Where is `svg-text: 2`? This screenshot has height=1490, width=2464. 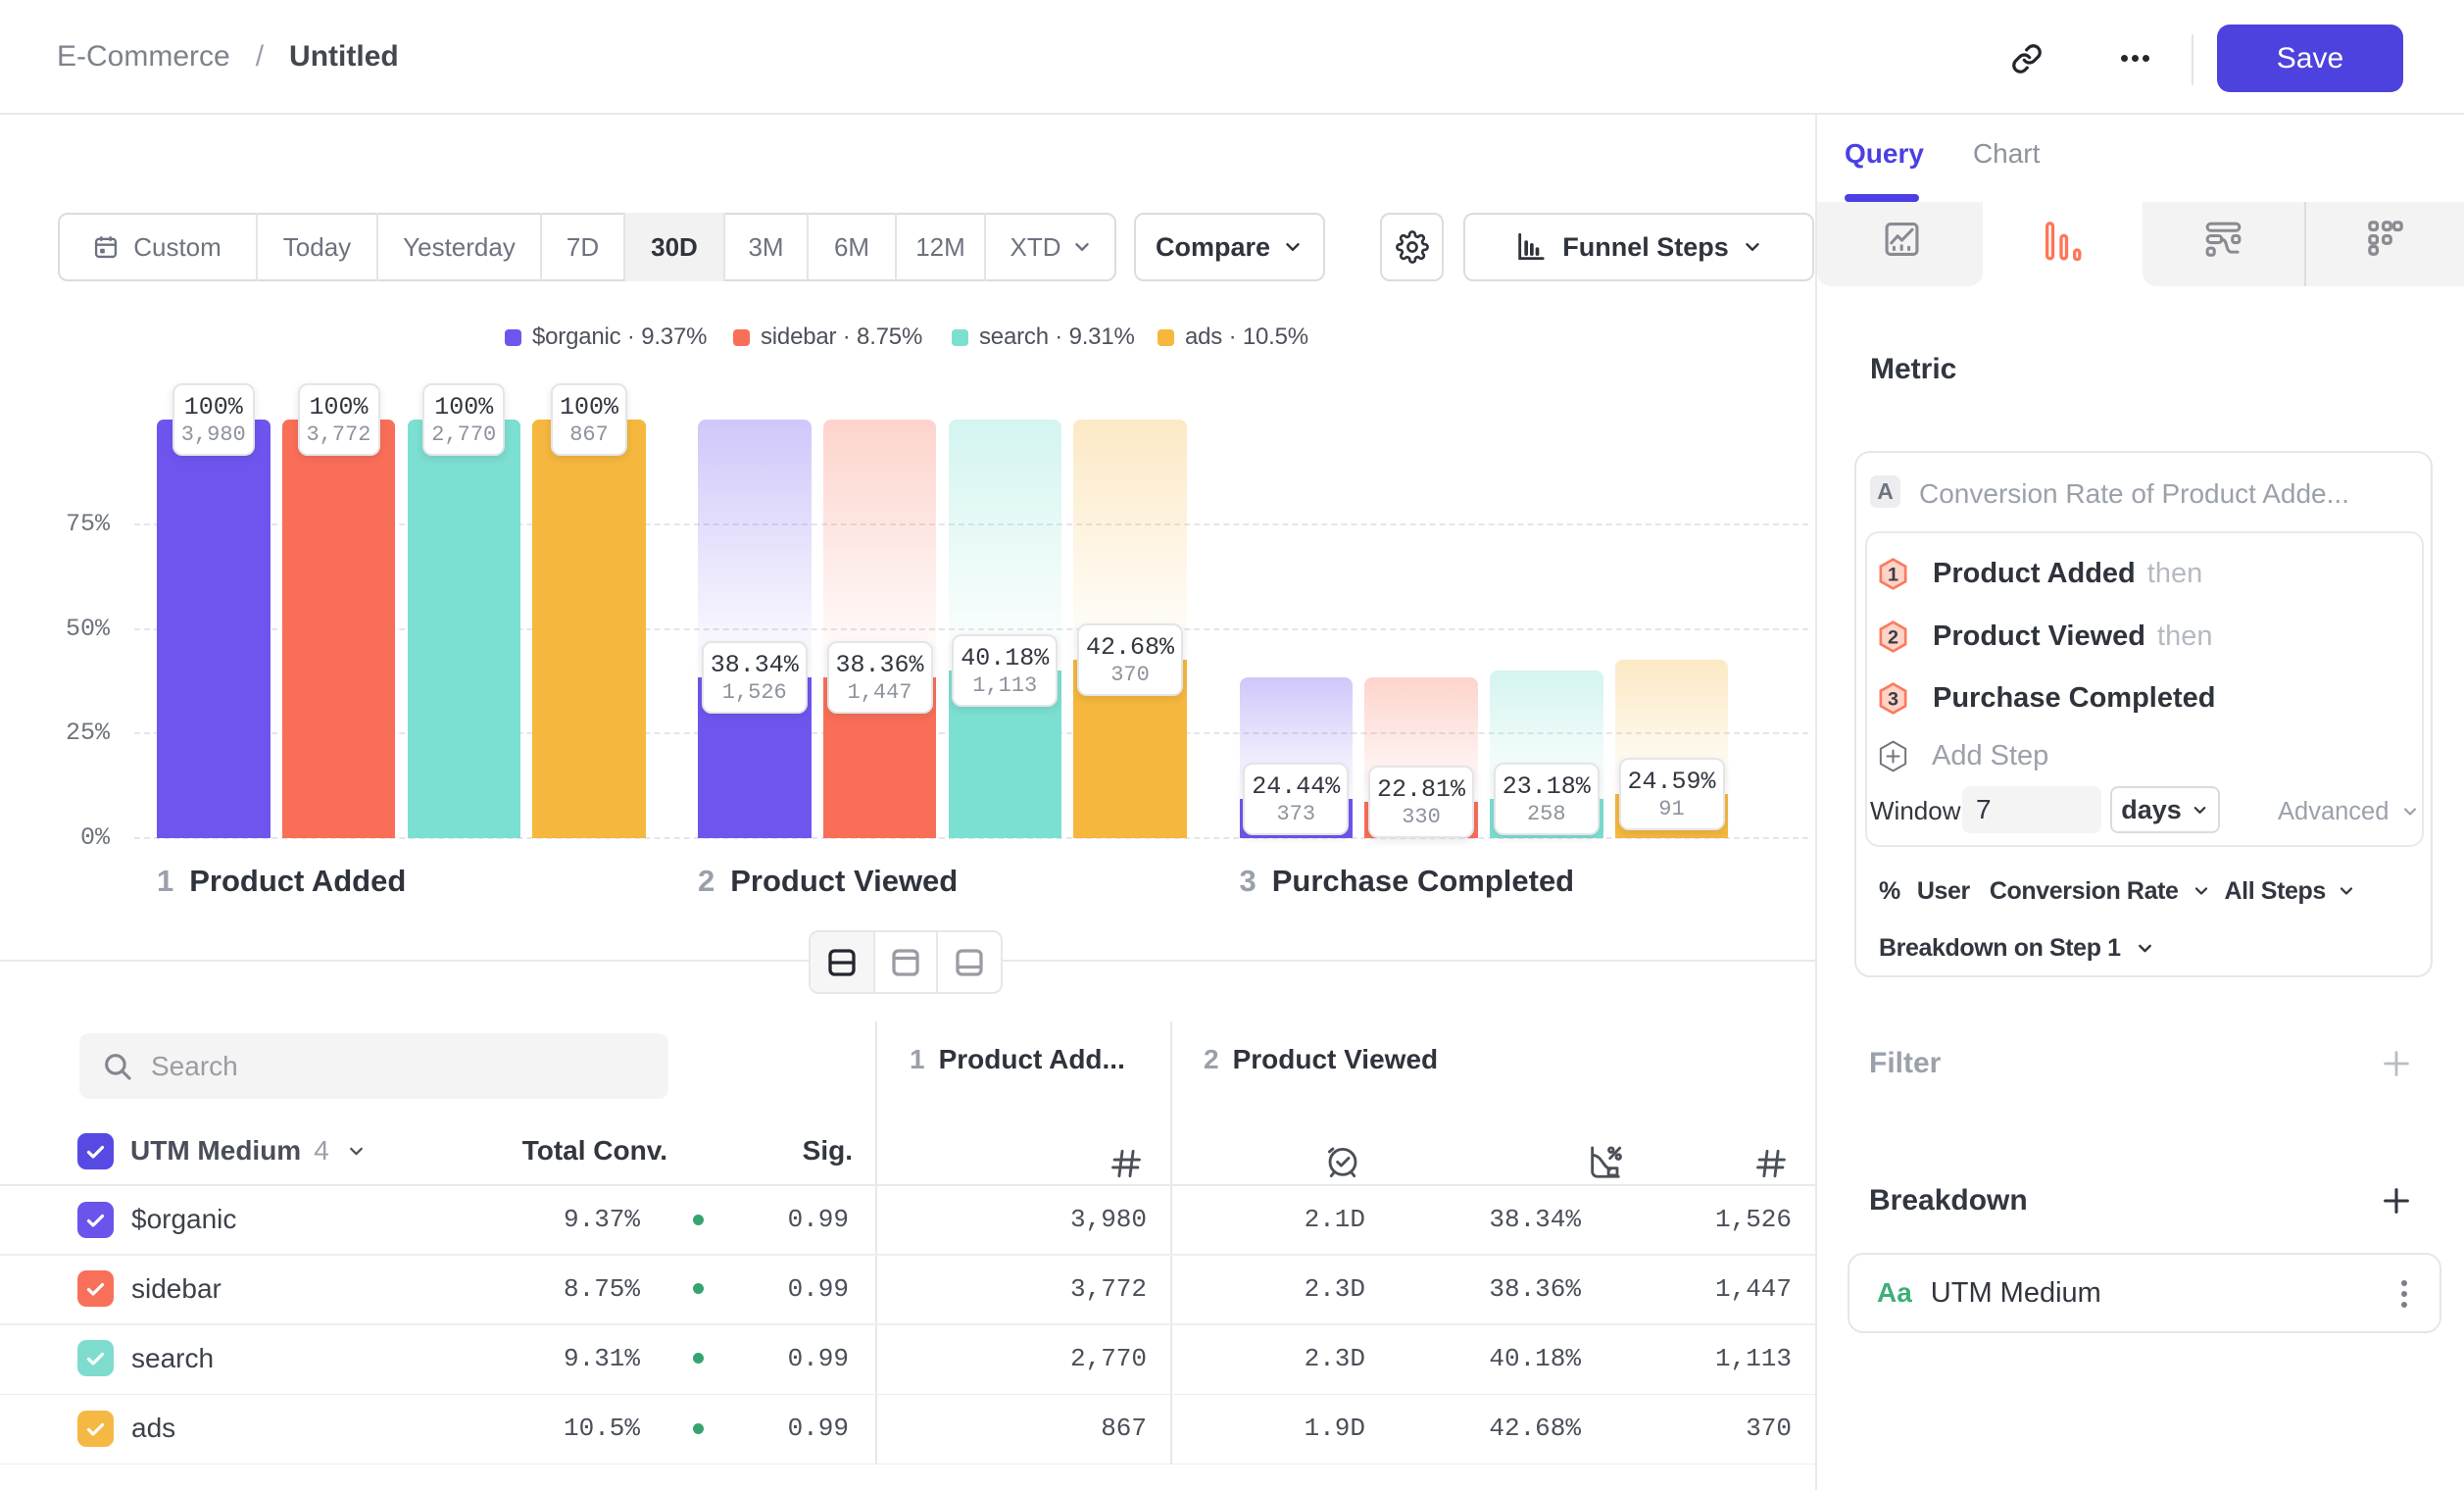 svg-text: 2 is located at coordinates (1893, 637).